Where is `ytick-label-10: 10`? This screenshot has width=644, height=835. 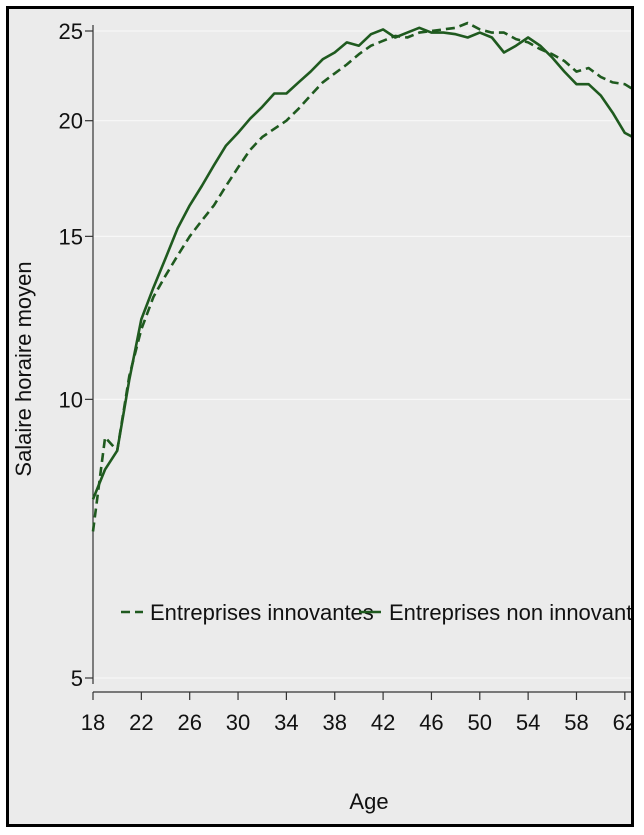 ytick-label-10: 10 is located at coordinates (71, 399).